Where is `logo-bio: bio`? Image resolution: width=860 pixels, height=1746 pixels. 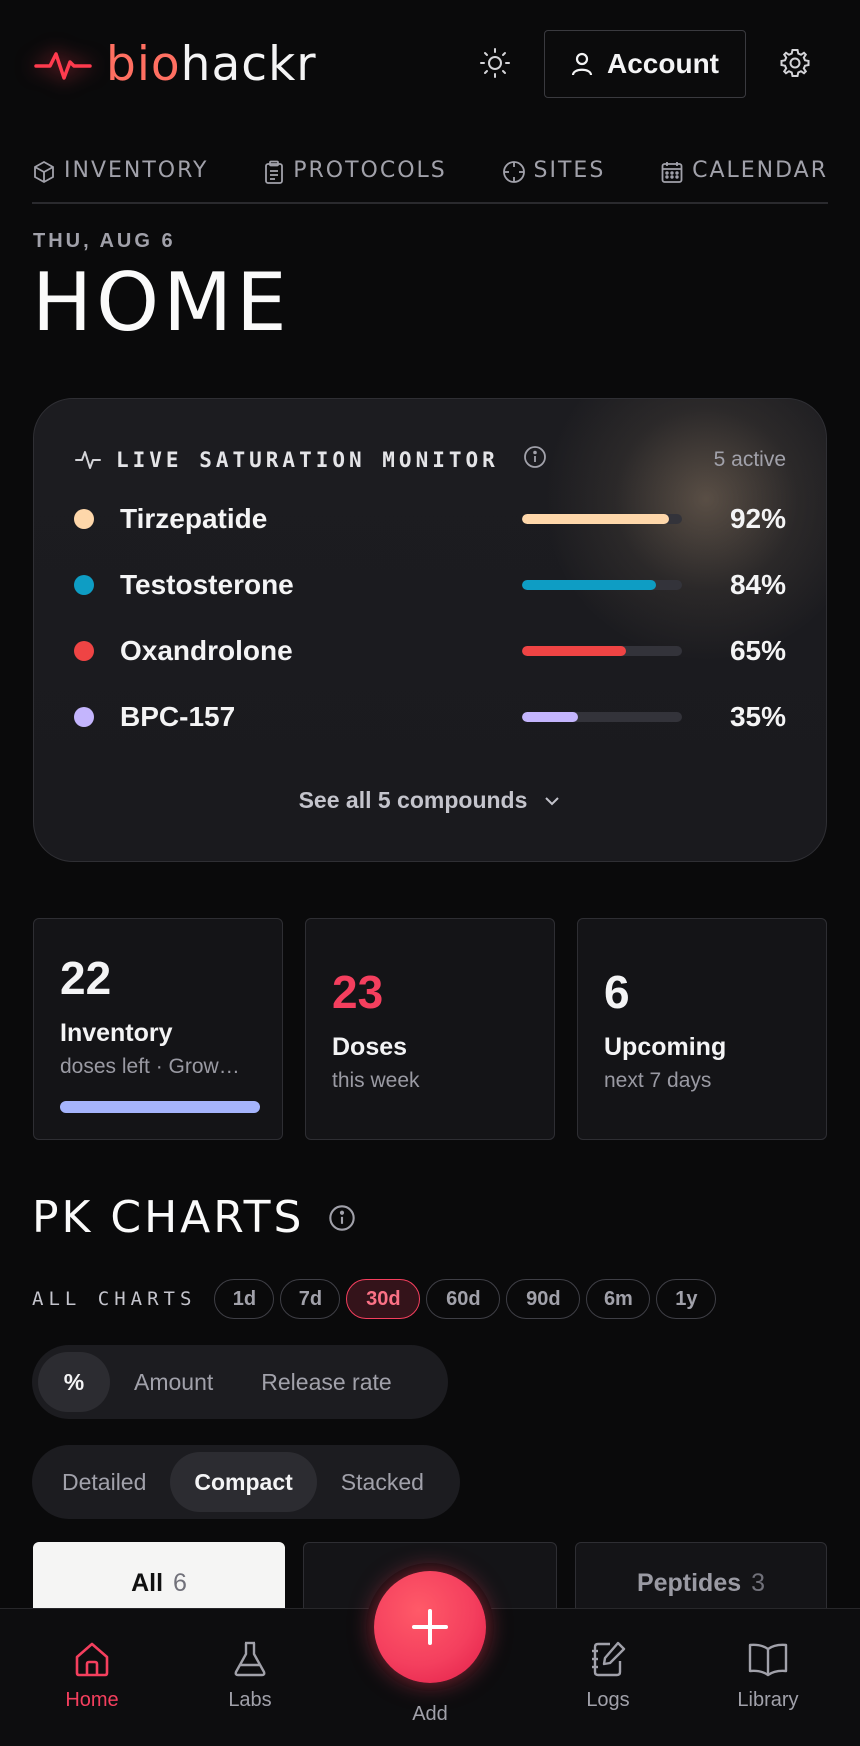 logo-bio: bio is located at coordinates (143, 64).